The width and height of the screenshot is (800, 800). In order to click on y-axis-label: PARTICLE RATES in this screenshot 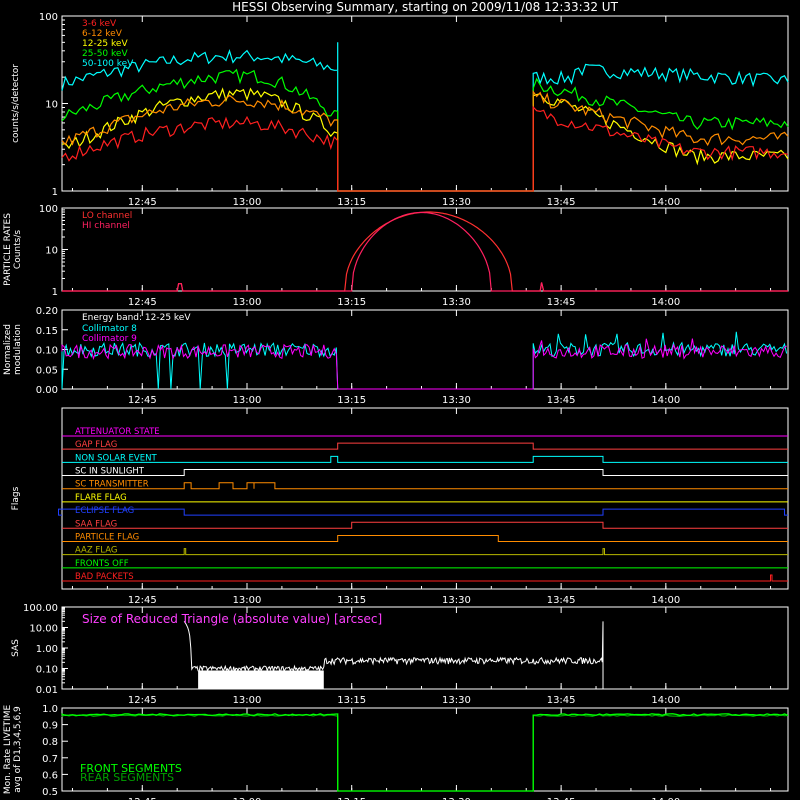, I will do `click(8, 249)`.